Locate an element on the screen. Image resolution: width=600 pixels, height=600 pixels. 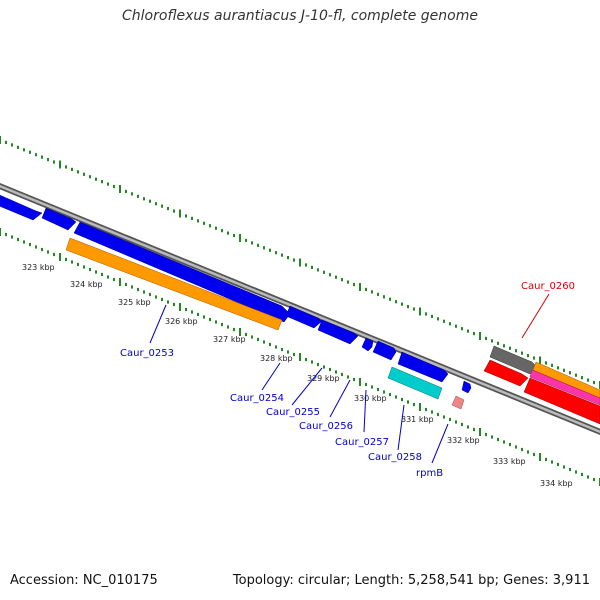
gene-arrow-red-right is located at coordinates (561, 401).